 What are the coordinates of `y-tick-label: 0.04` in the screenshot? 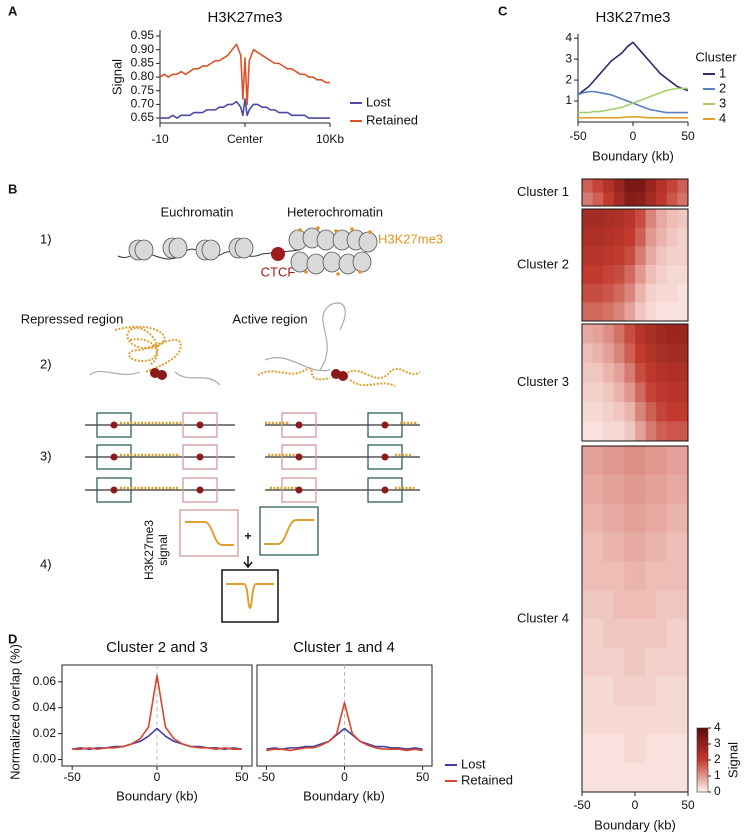 It's located at (45, 707).